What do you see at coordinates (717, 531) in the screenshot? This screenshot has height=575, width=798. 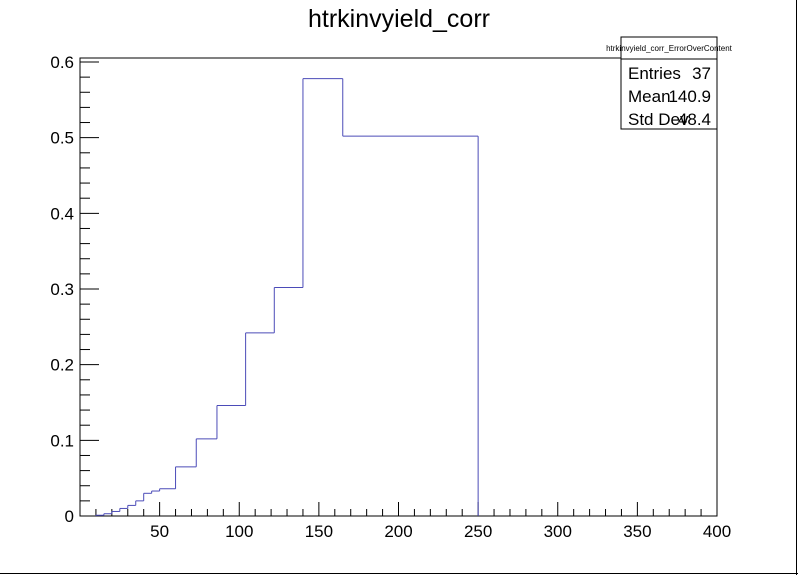 I see `x-tick-label: 400` at bounding box center [717, 531].